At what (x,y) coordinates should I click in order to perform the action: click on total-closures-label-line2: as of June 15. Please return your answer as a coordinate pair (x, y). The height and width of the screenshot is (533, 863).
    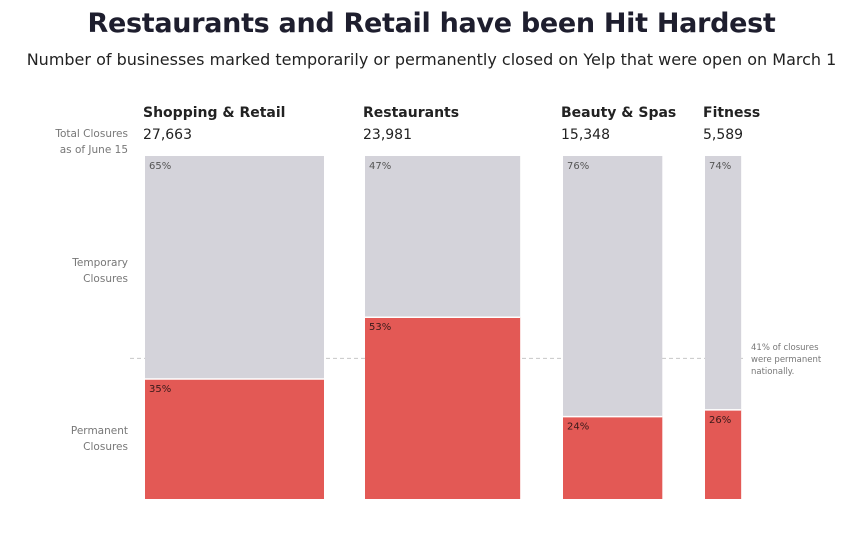
    Looking at the image, I should click on (94, 150).